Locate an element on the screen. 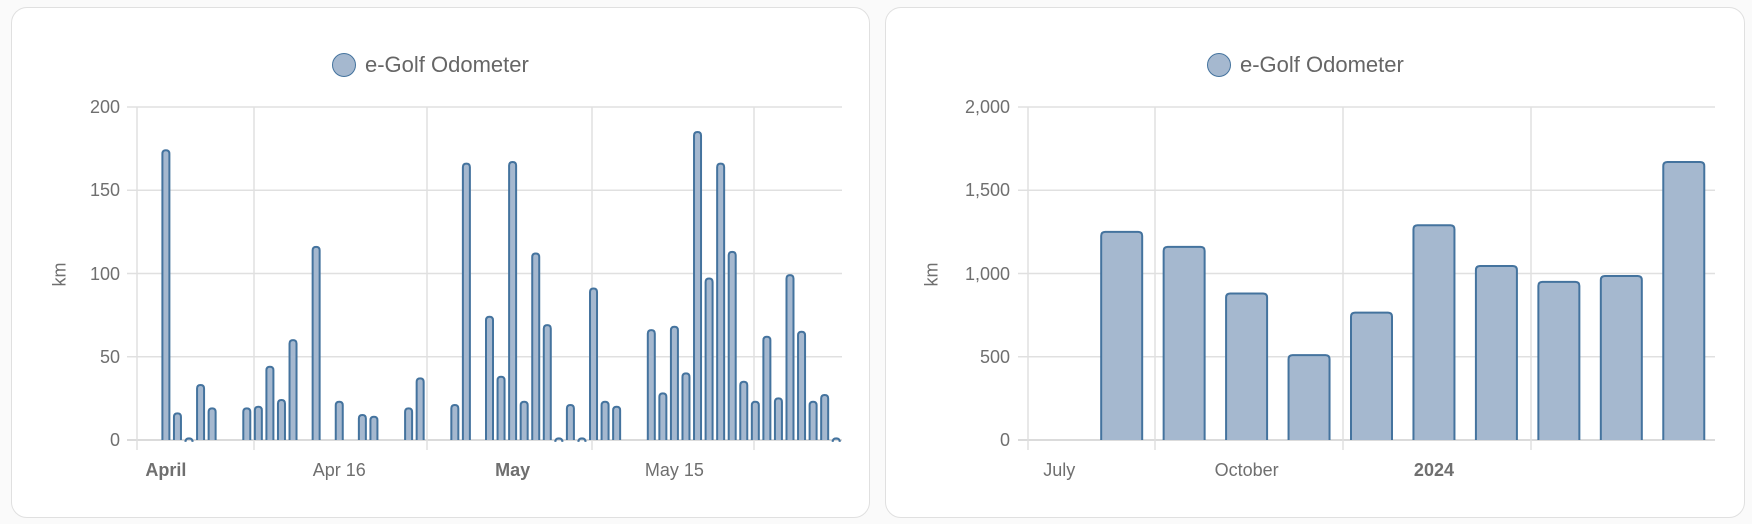 This screenshot has width=1752, height=524. legend-item-daily: e-Golf Odometer is located at coordinates (430, 65).